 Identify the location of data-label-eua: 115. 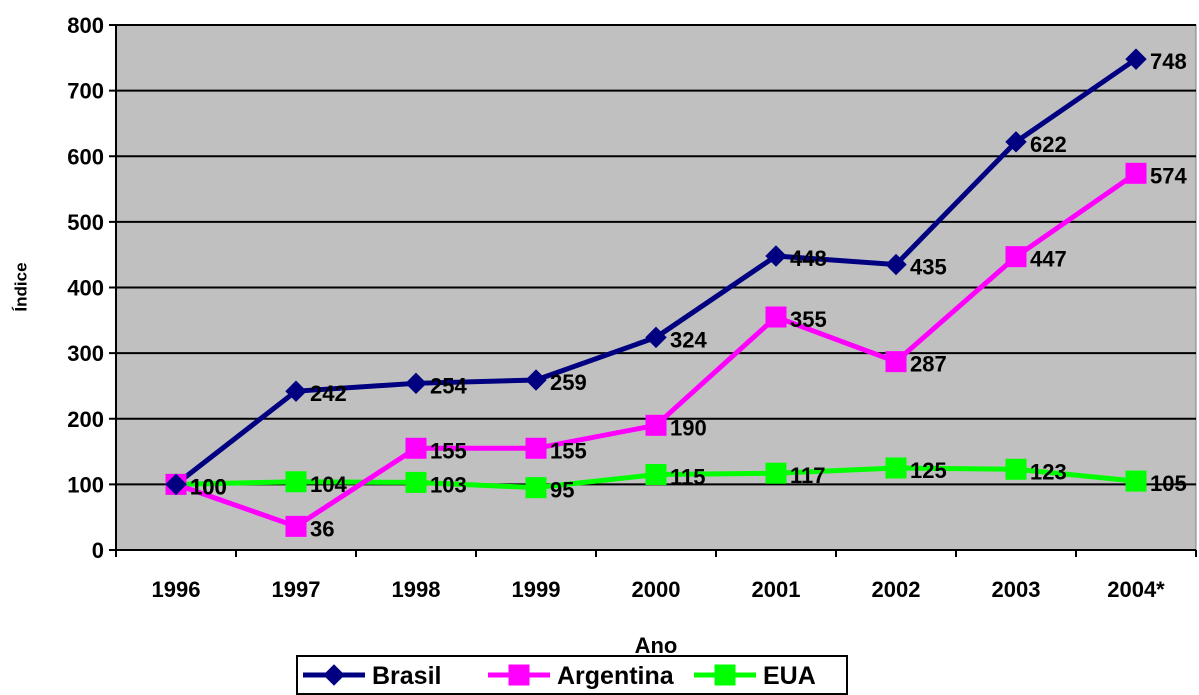
(688, 477).